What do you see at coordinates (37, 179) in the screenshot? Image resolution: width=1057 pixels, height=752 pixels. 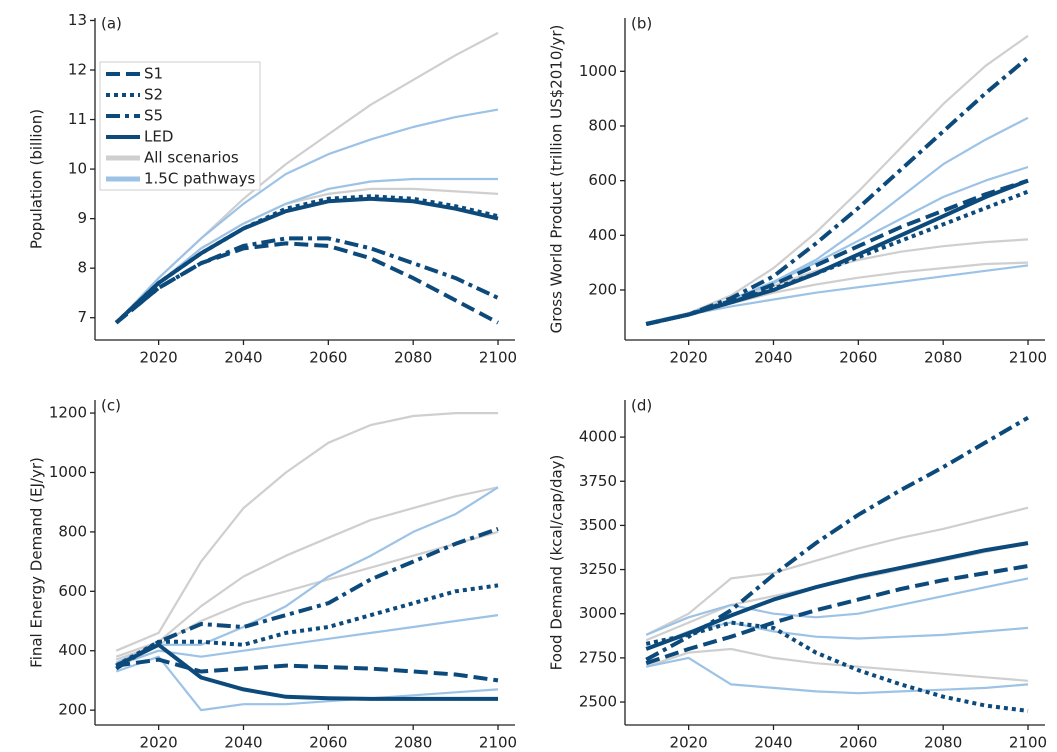 I see `y-axis-label: Population (billion)` at bounding box center [37, 179].